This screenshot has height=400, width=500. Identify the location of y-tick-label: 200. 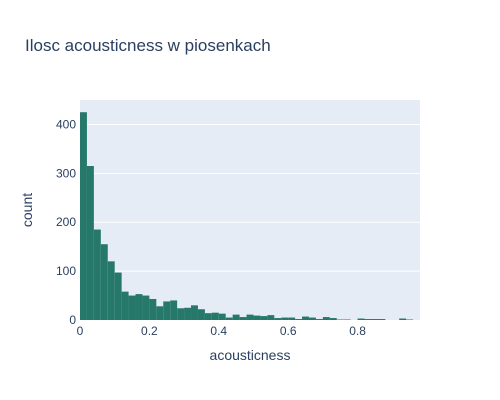
(66, 222).